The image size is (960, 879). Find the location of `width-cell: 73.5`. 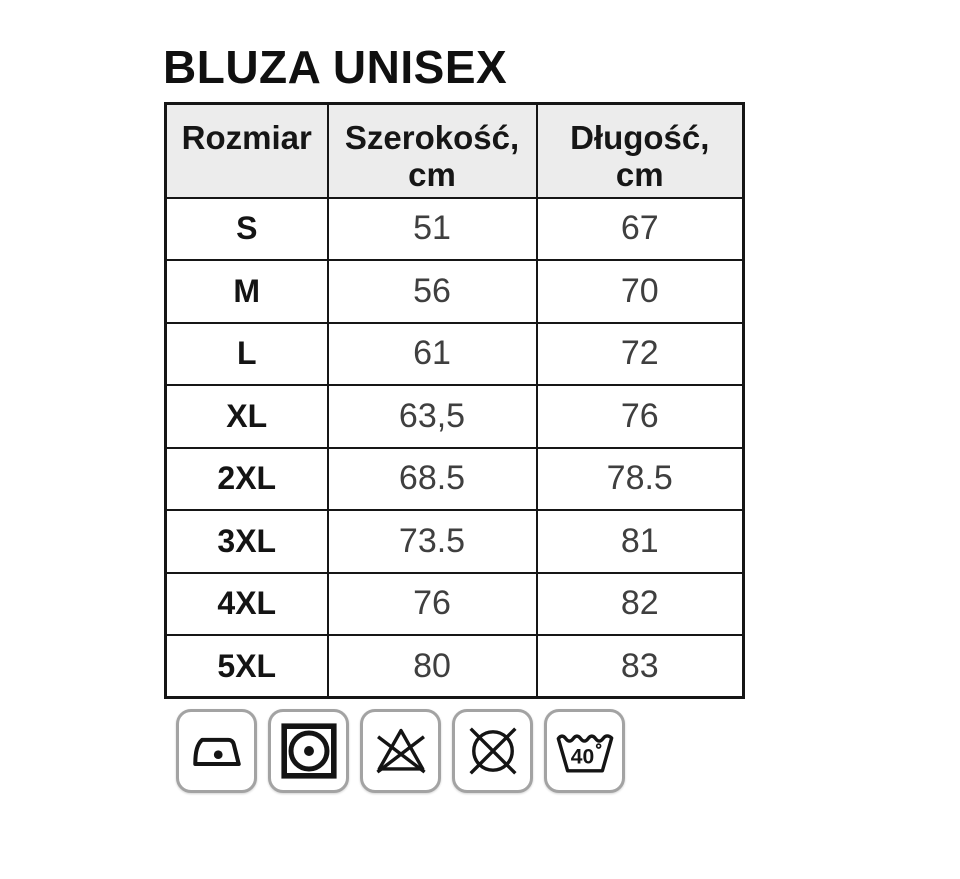

width-cell: 73.5 is located at coordinates (432, 541).